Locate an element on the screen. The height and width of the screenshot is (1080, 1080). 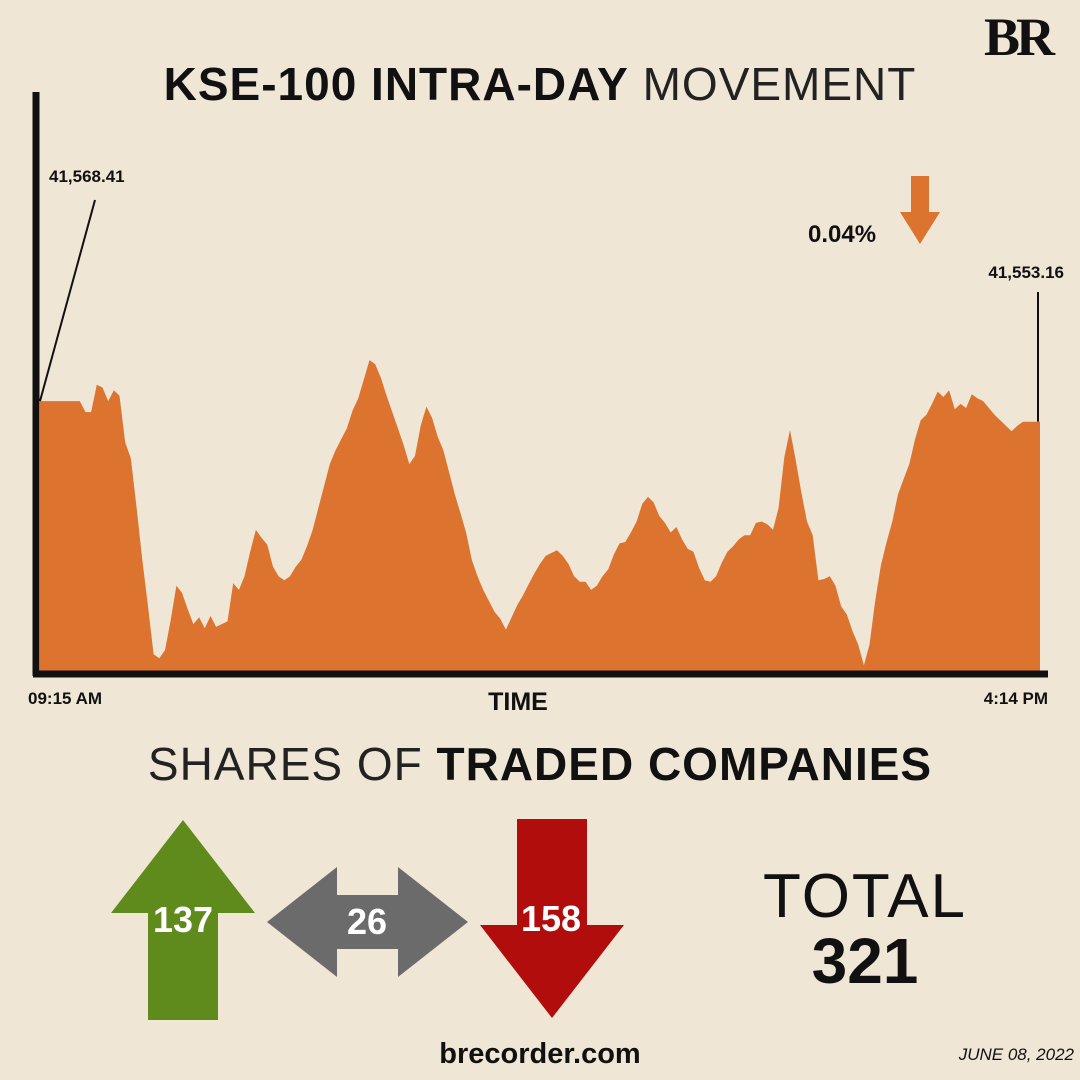
unchanged-count: 26 is located at coordinates (367, 921).